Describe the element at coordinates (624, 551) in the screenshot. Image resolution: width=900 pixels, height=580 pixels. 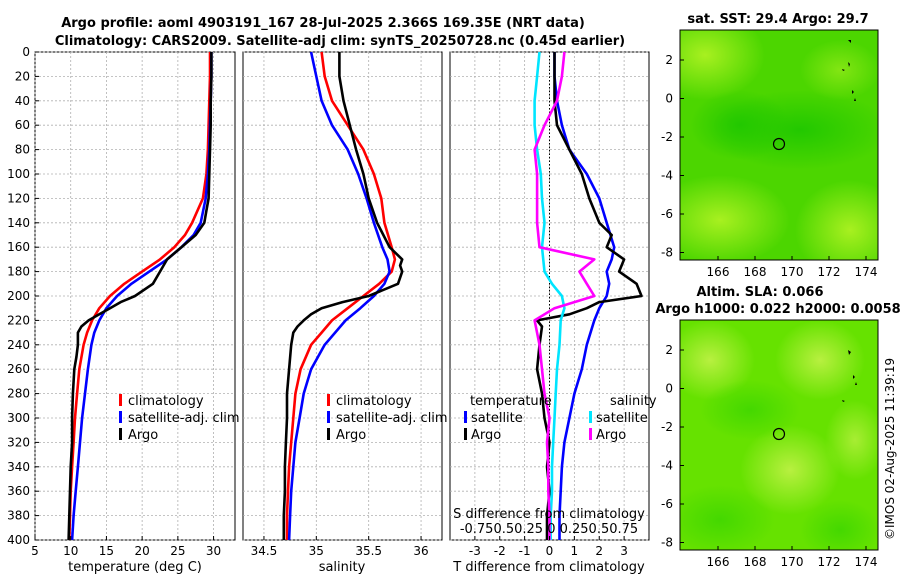
I see `x-tick-label: 3` at that location.